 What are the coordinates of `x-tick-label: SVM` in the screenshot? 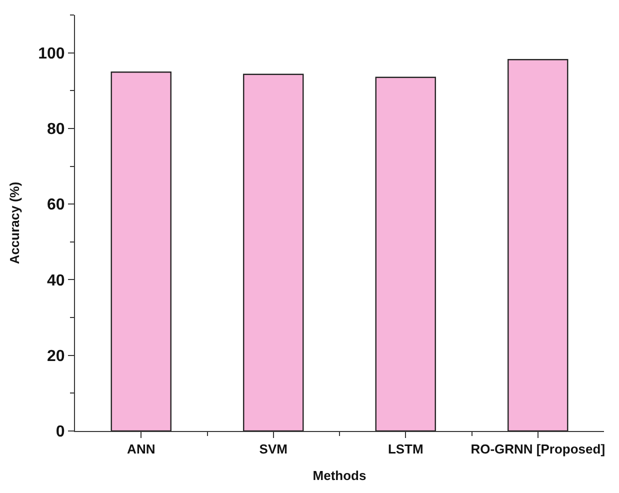 It's located at (273, 449).